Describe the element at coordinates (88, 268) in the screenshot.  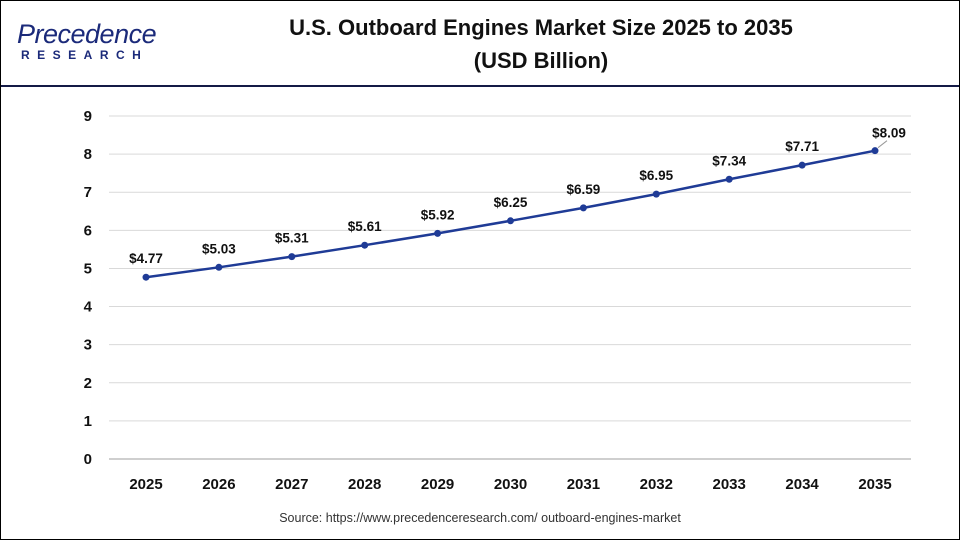
I see `y-tick-label: 5` at that location.